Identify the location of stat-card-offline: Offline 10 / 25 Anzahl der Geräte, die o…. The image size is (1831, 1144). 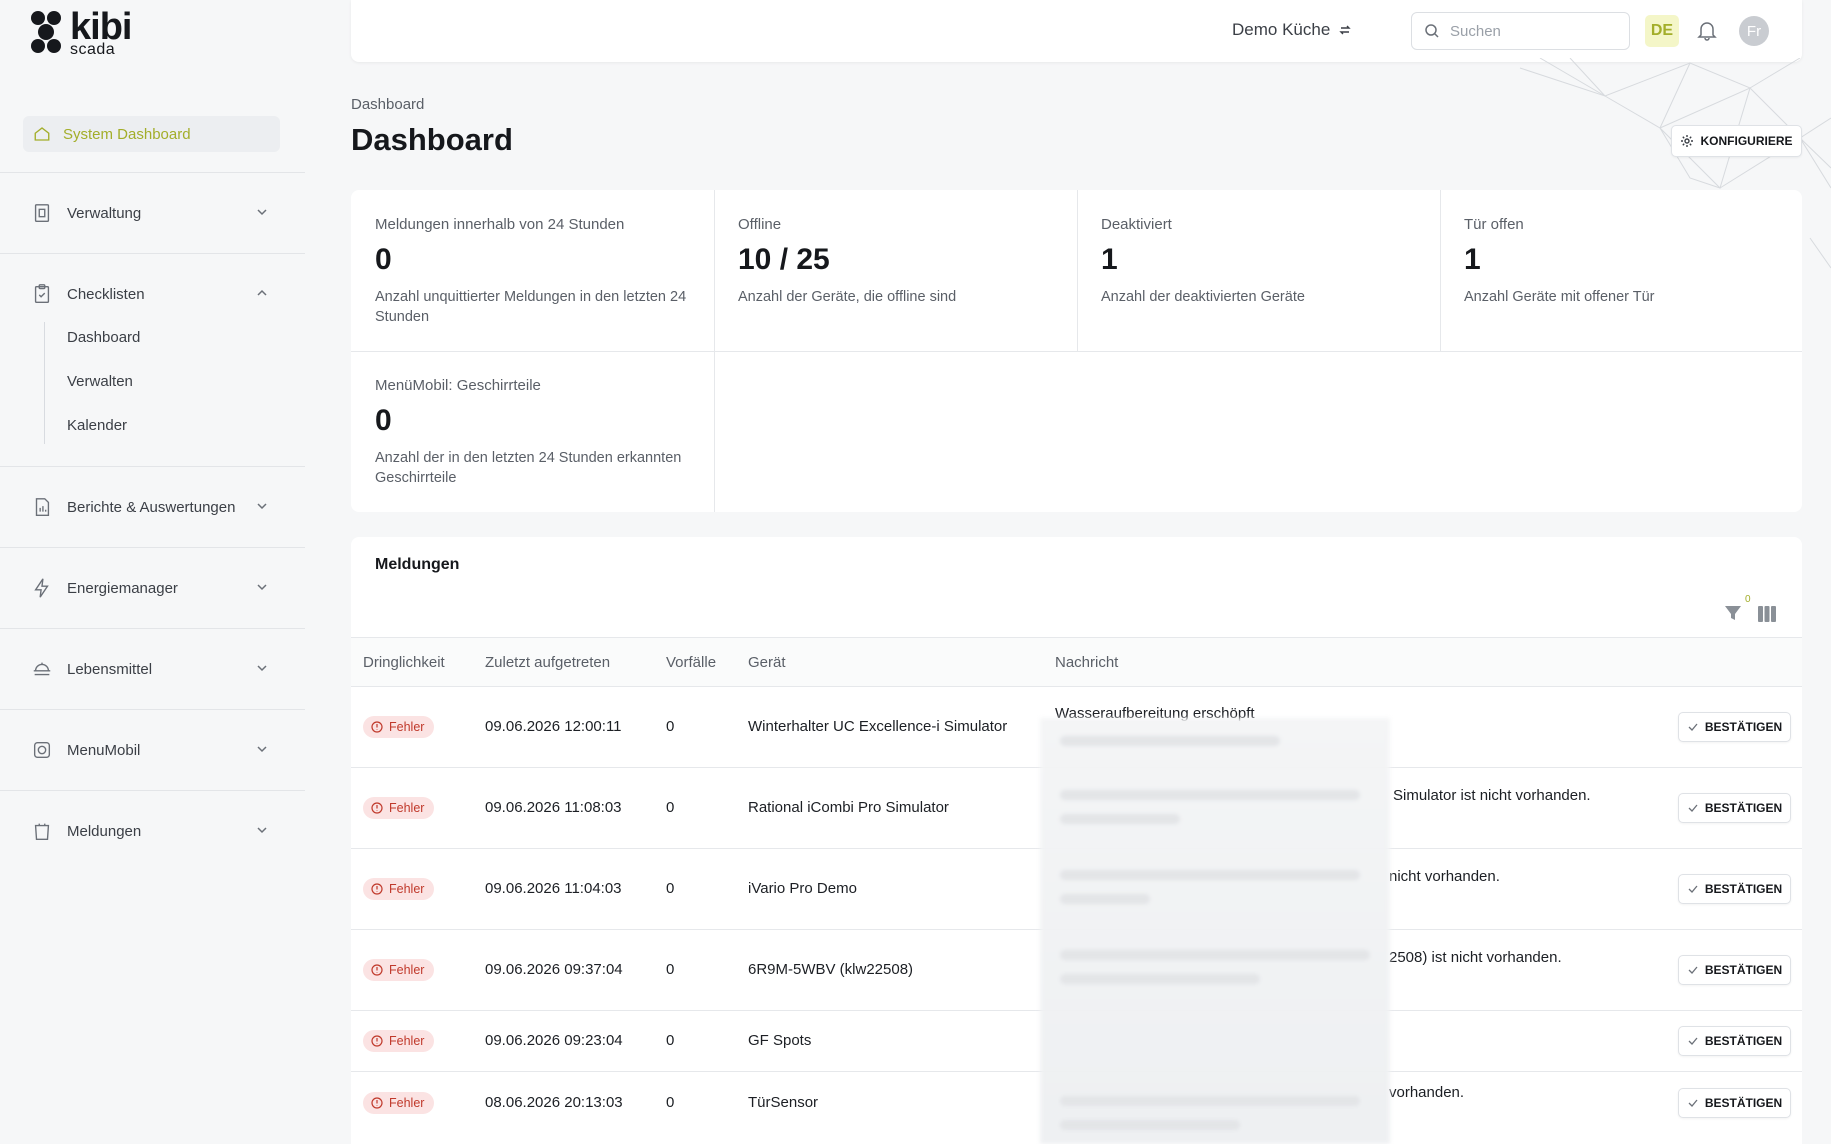
(895, 270).